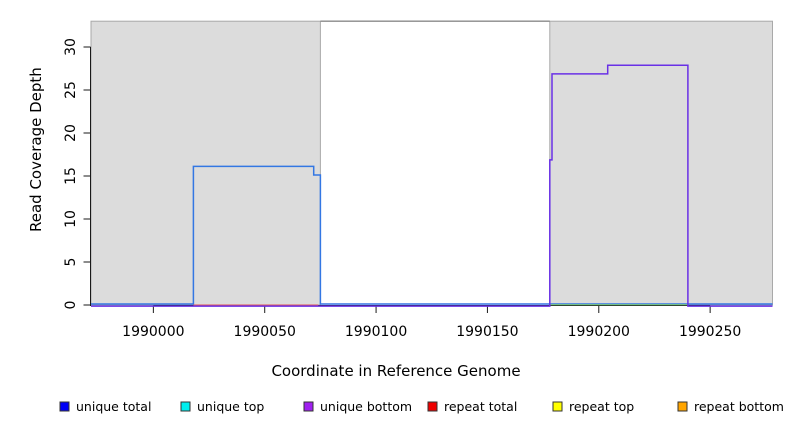 The image size is (792, 432). What do you see at coordinates (487, 332) in the screenshot?
I see `x-tick-label: 1990150` at bounding box center [487, 332].